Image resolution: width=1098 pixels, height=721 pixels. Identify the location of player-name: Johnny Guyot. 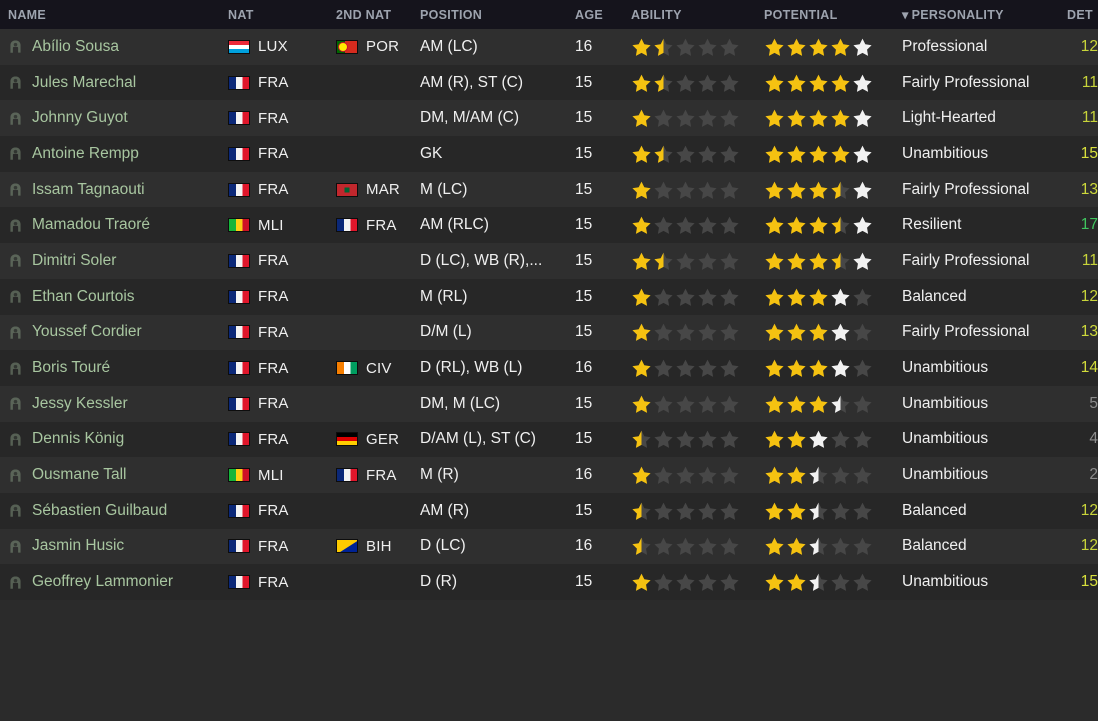
(80, 118).